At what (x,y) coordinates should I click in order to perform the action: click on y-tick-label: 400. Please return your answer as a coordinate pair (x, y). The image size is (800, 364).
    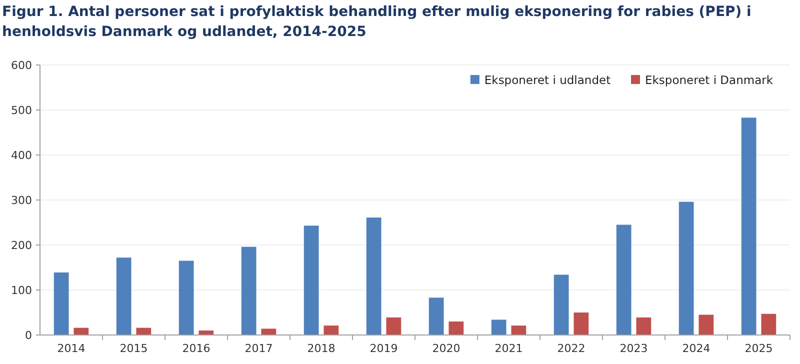
    Looking at the image, I should click on (21, 155).